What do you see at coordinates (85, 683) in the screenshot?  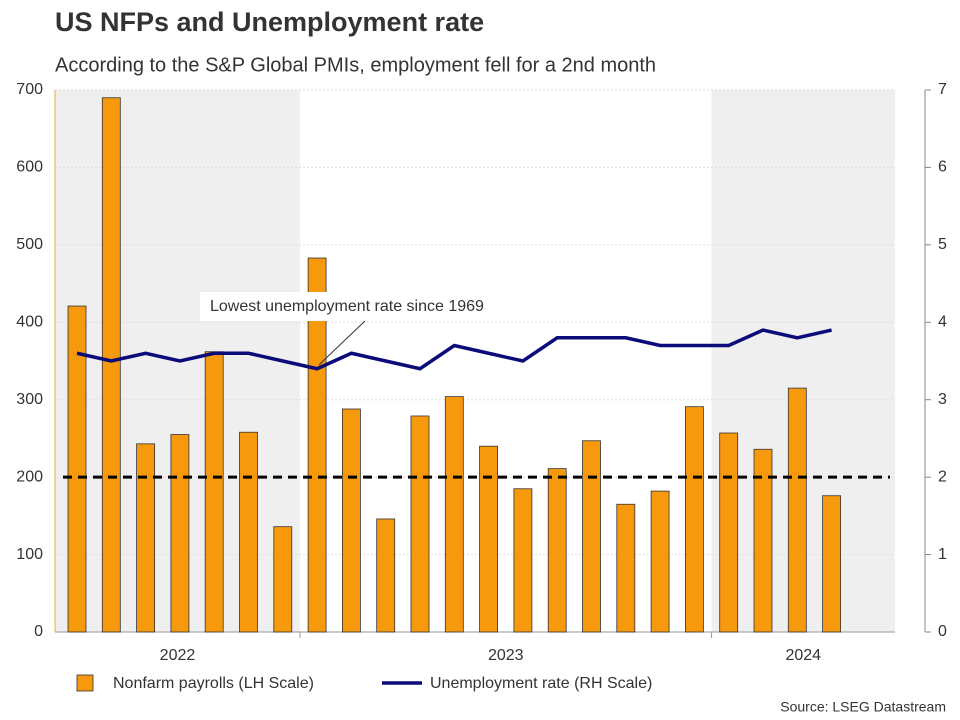 I see `legend-swatch` at bounding box center [85, 683].